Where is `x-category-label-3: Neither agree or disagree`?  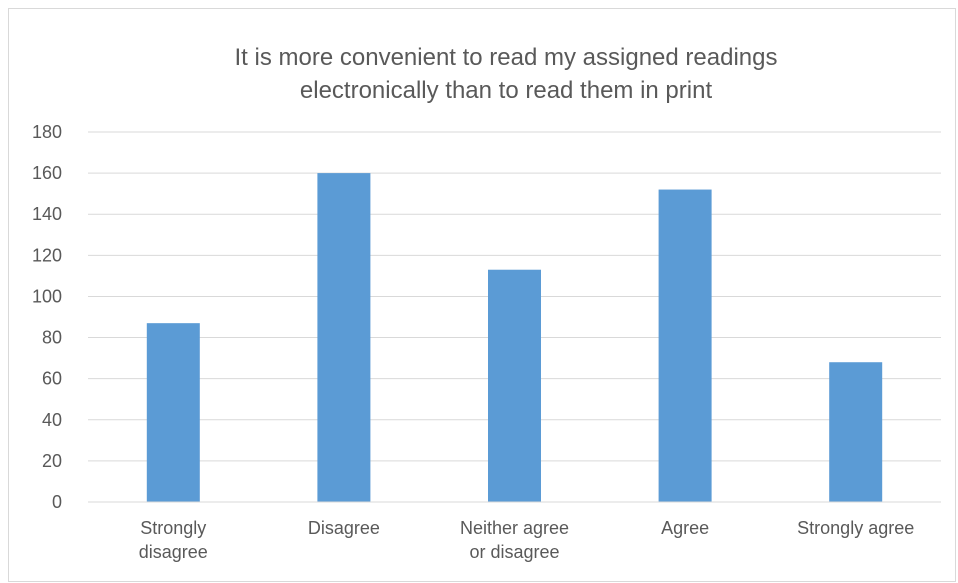
x-category-label-3: Neither agree or disagree is located at coordinates (514, 540).